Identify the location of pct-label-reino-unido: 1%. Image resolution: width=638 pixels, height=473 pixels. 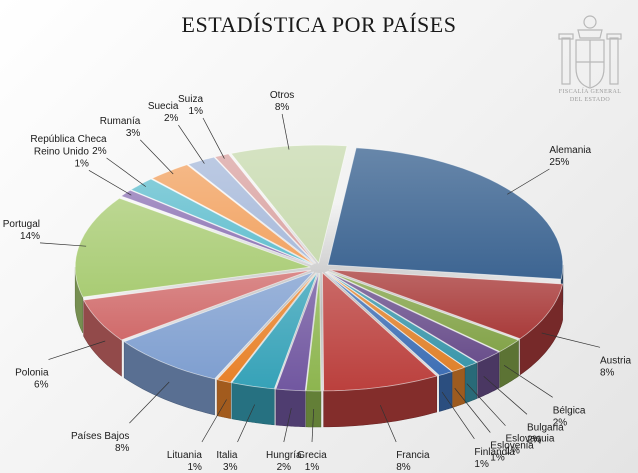
(81, 163).